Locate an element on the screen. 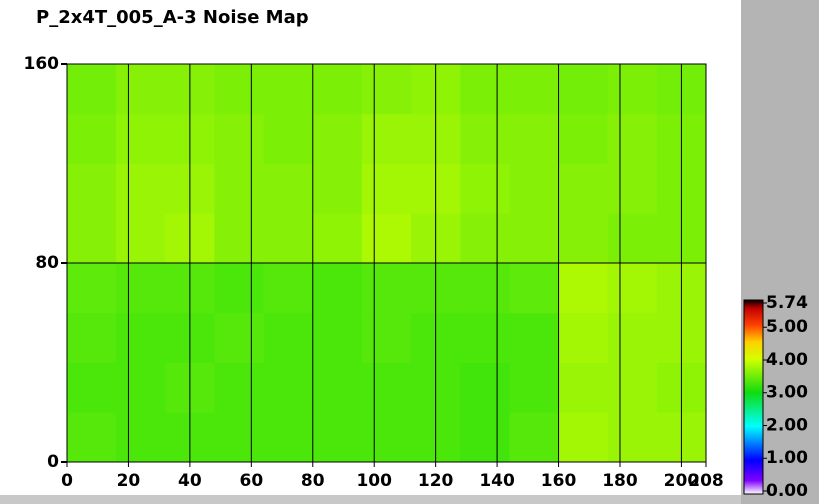  x-tick-label: 40 is located at coordinates (190, 481).